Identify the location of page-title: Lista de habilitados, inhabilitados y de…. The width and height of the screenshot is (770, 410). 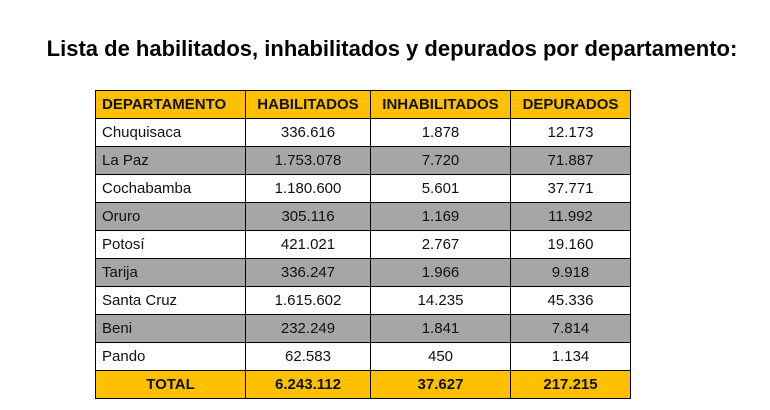
(392, 48).